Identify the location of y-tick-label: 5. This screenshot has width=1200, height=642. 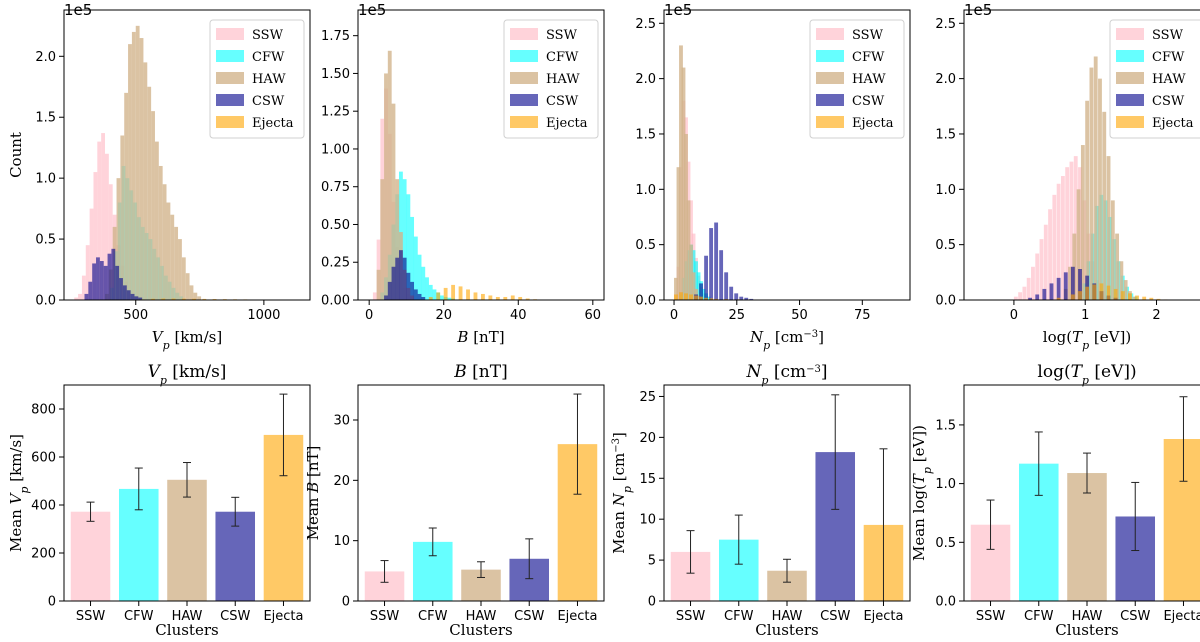
(652, 561).